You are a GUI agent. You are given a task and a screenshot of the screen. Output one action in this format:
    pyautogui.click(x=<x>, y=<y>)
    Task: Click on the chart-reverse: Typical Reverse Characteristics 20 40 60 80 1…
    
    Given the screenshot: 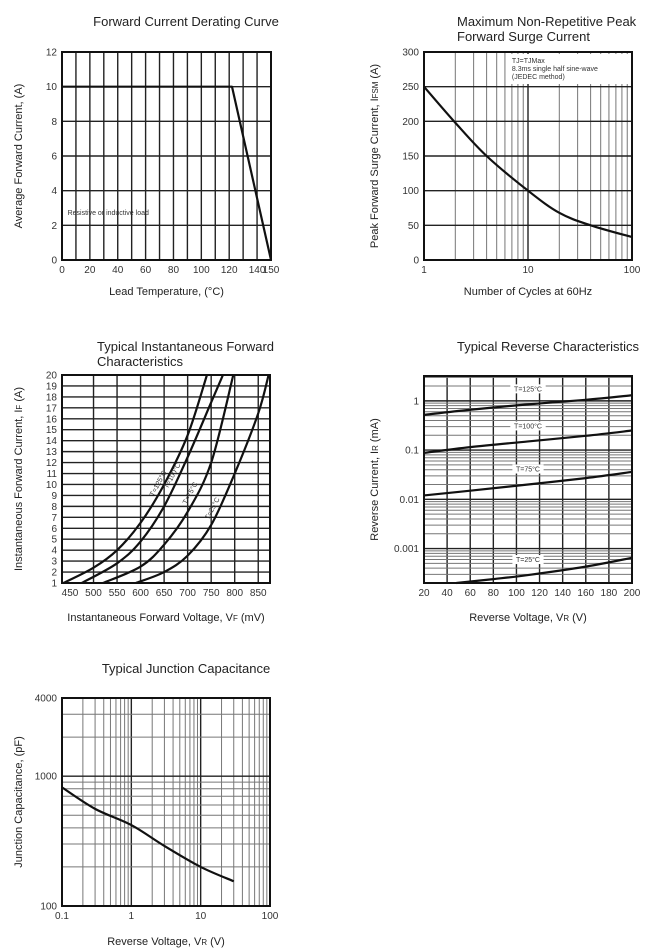 What is the action you would take?
    pyautogui.click(x=505, y=481)
    